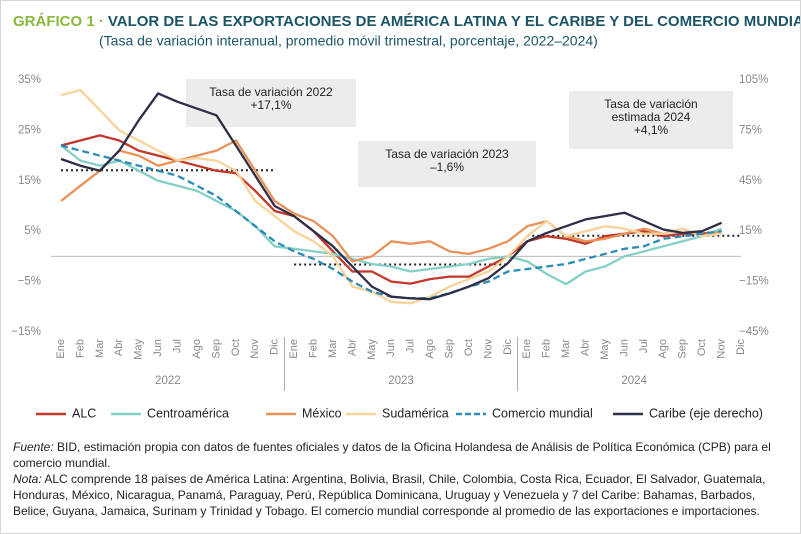 The height and width of the screenshot is (534, 801). Describe the element at coordinates (27, 479) in the screenshot. I see `note-label: Nota:` at that location.